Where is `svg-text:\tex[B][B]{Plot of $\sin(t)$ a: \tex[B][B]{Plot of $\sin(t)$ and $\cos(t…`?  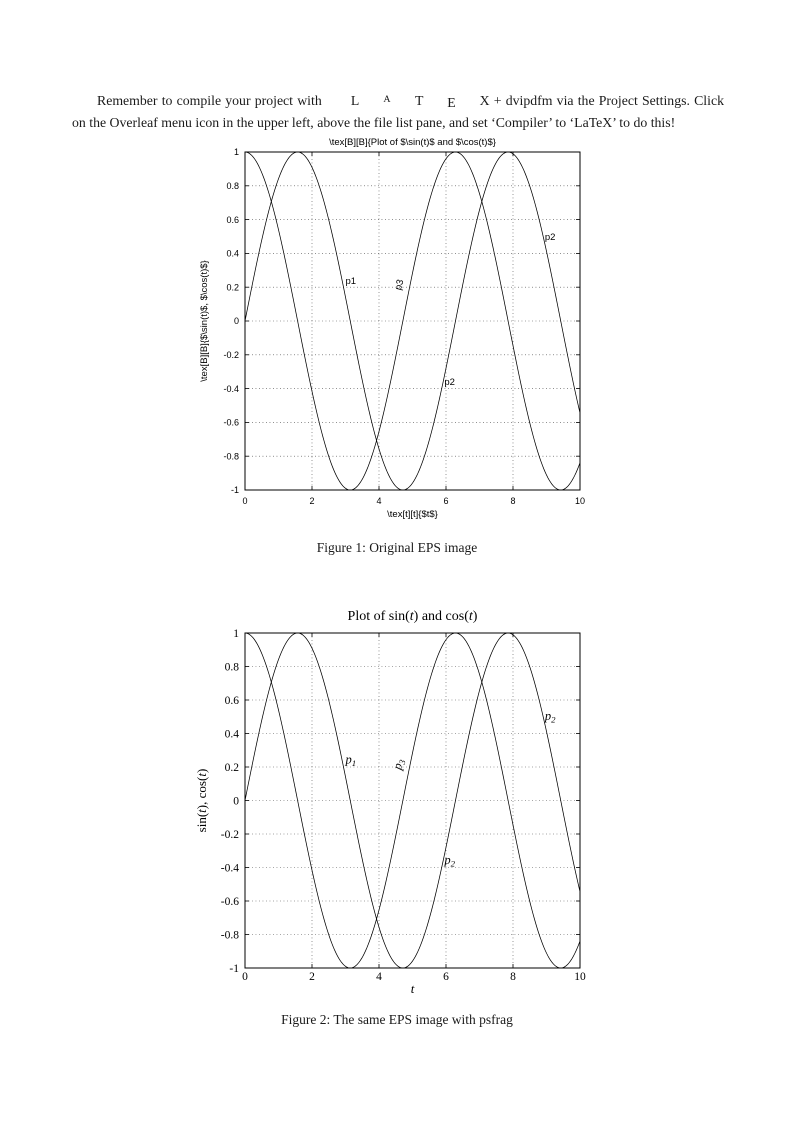 svg-text:\tex[B][B]{Plot of $\sin(t)$ a: \tex[B][B]{Plot of $\sin(t)$ and $\cos(t… is located at coordinates (412, 142).